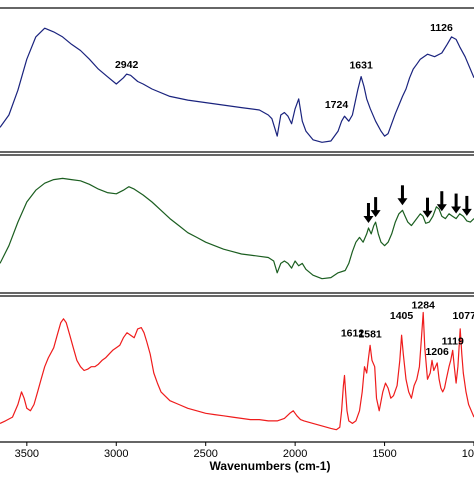 This screenshot has height=479, width=474. I want to click on x-tick-label-2000: 2000, so click(295, 454).